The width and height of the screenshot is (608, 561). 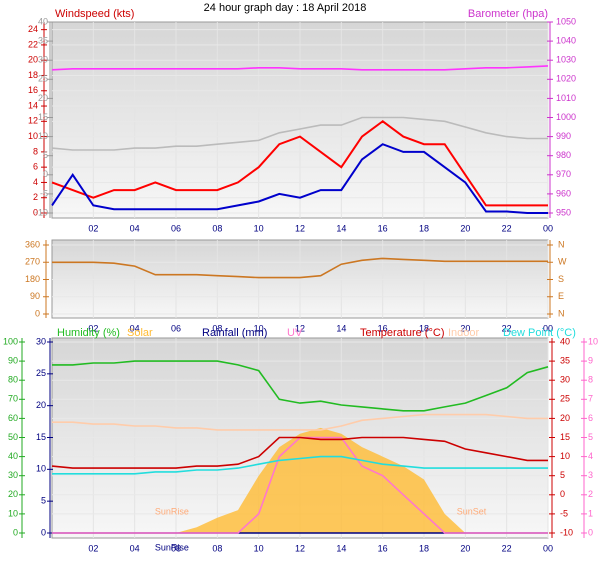 What do you see at coordinates (566, 21) in the screenshot?
I see `y-tick-label: 1050` at bounding box center [566, 21].